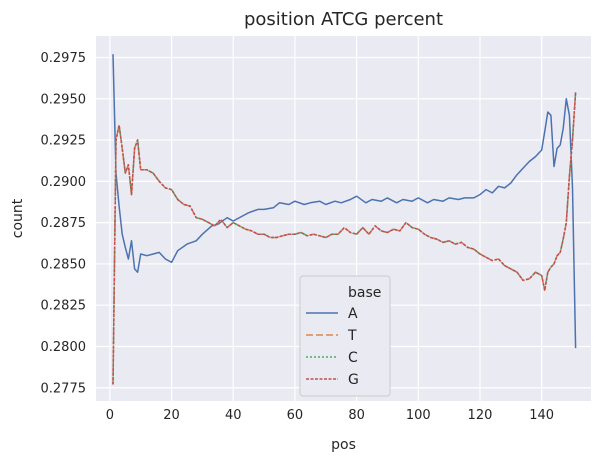  I want to click on x-tick-label: 140, so click(541, 415).